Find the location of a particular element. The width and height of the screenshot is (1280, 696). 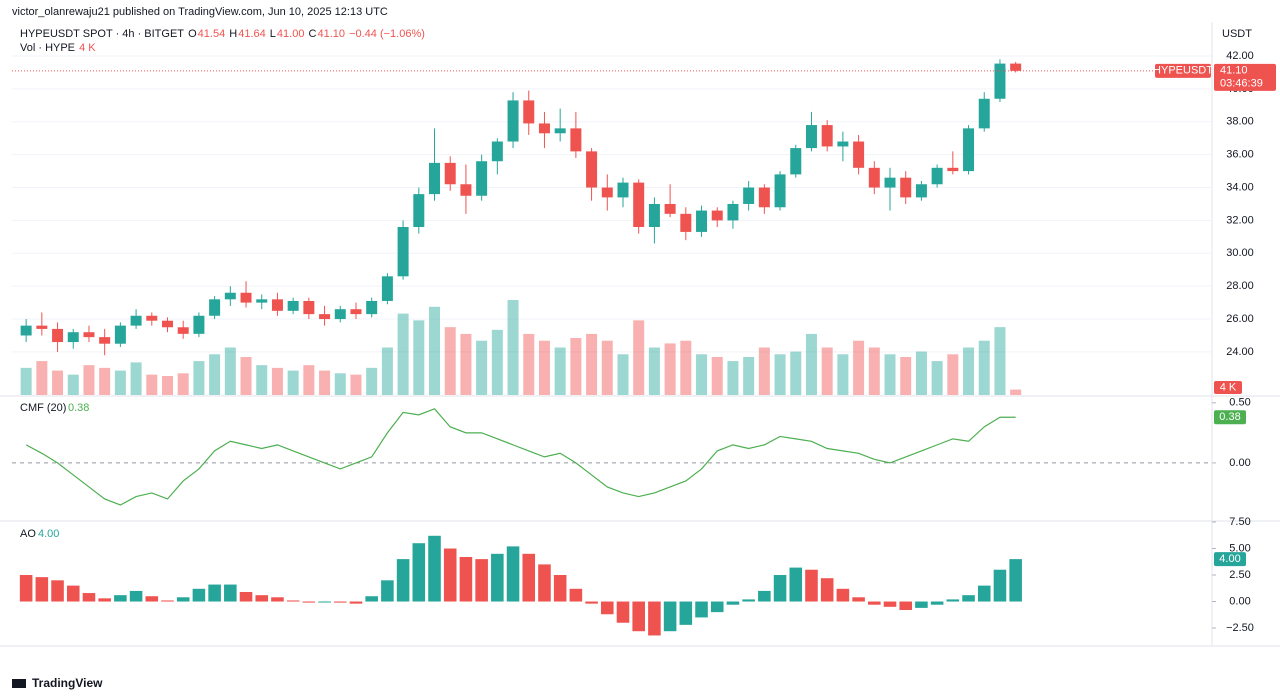

indicator-value: 4.00 is located at coordinates (48, 534).